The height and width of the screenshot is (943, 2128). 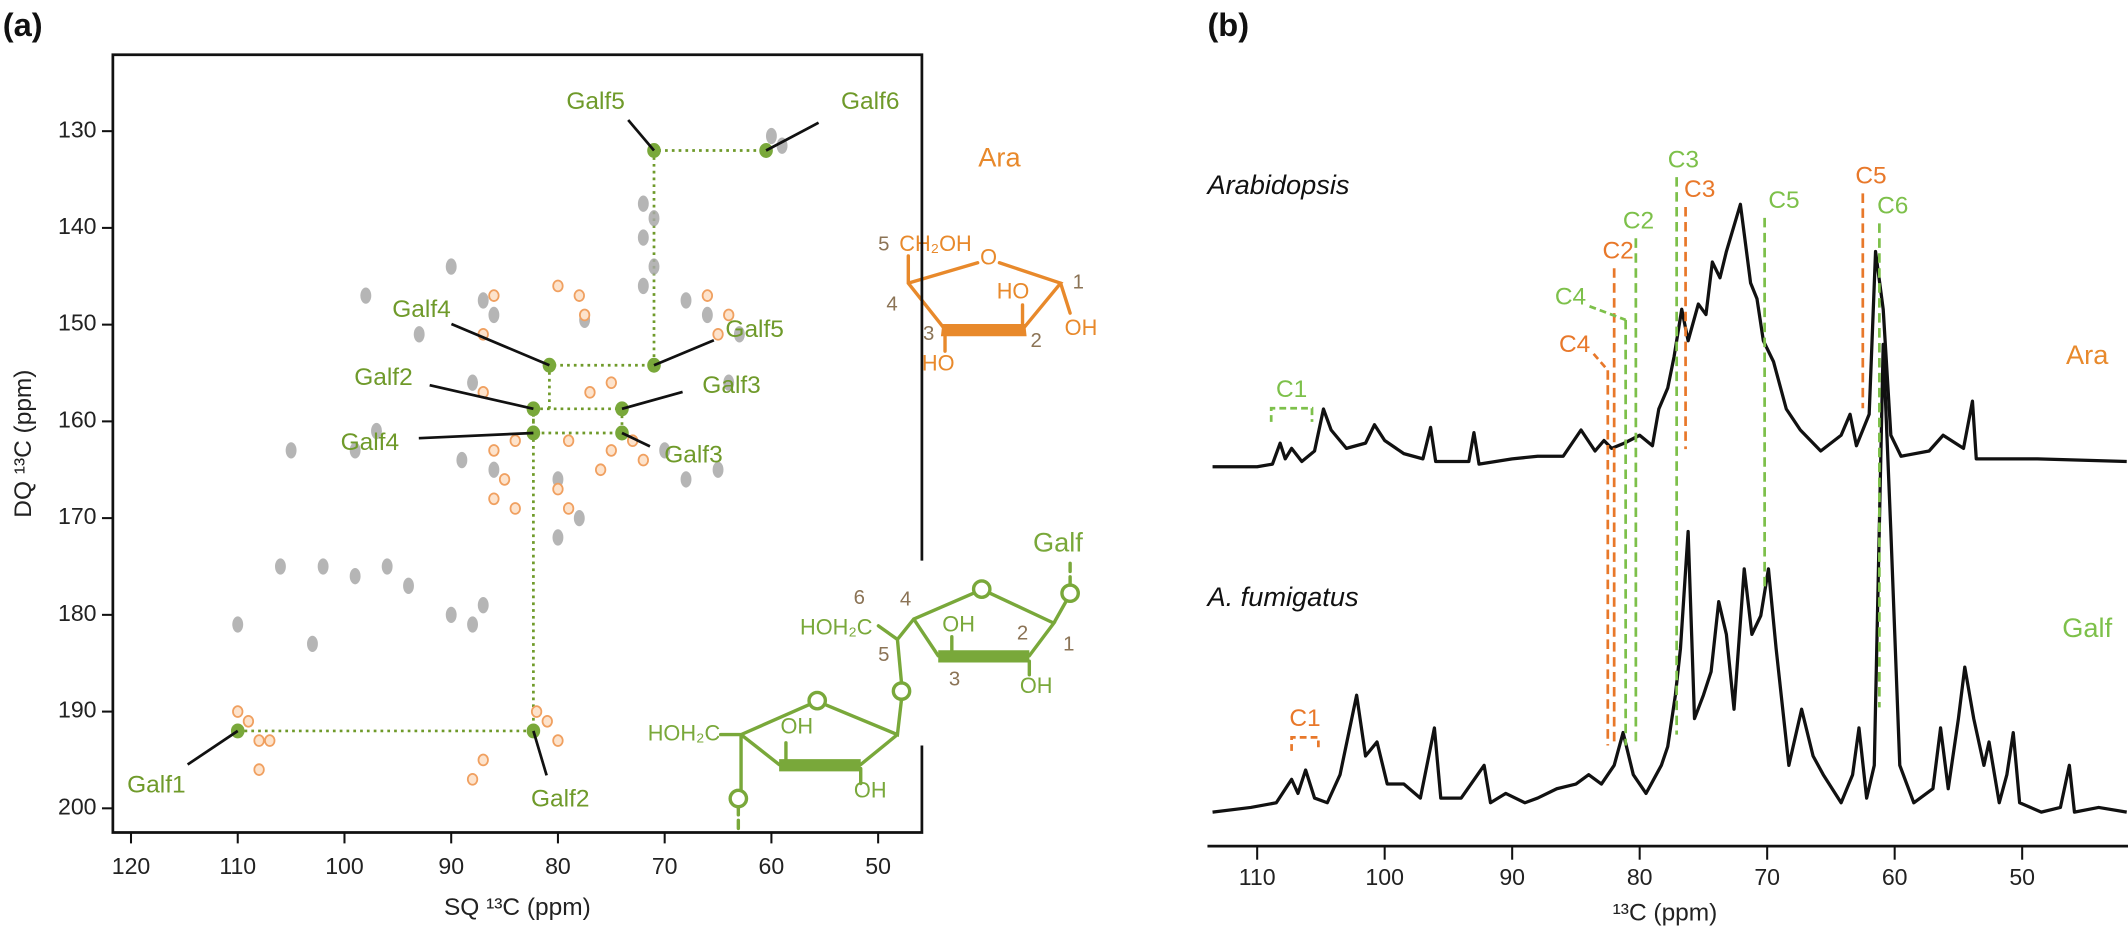 What do you see at coordinates (1228, 24) in the screenshot?
I see `panel-label: (b)` at bounding box center [1228, 24].